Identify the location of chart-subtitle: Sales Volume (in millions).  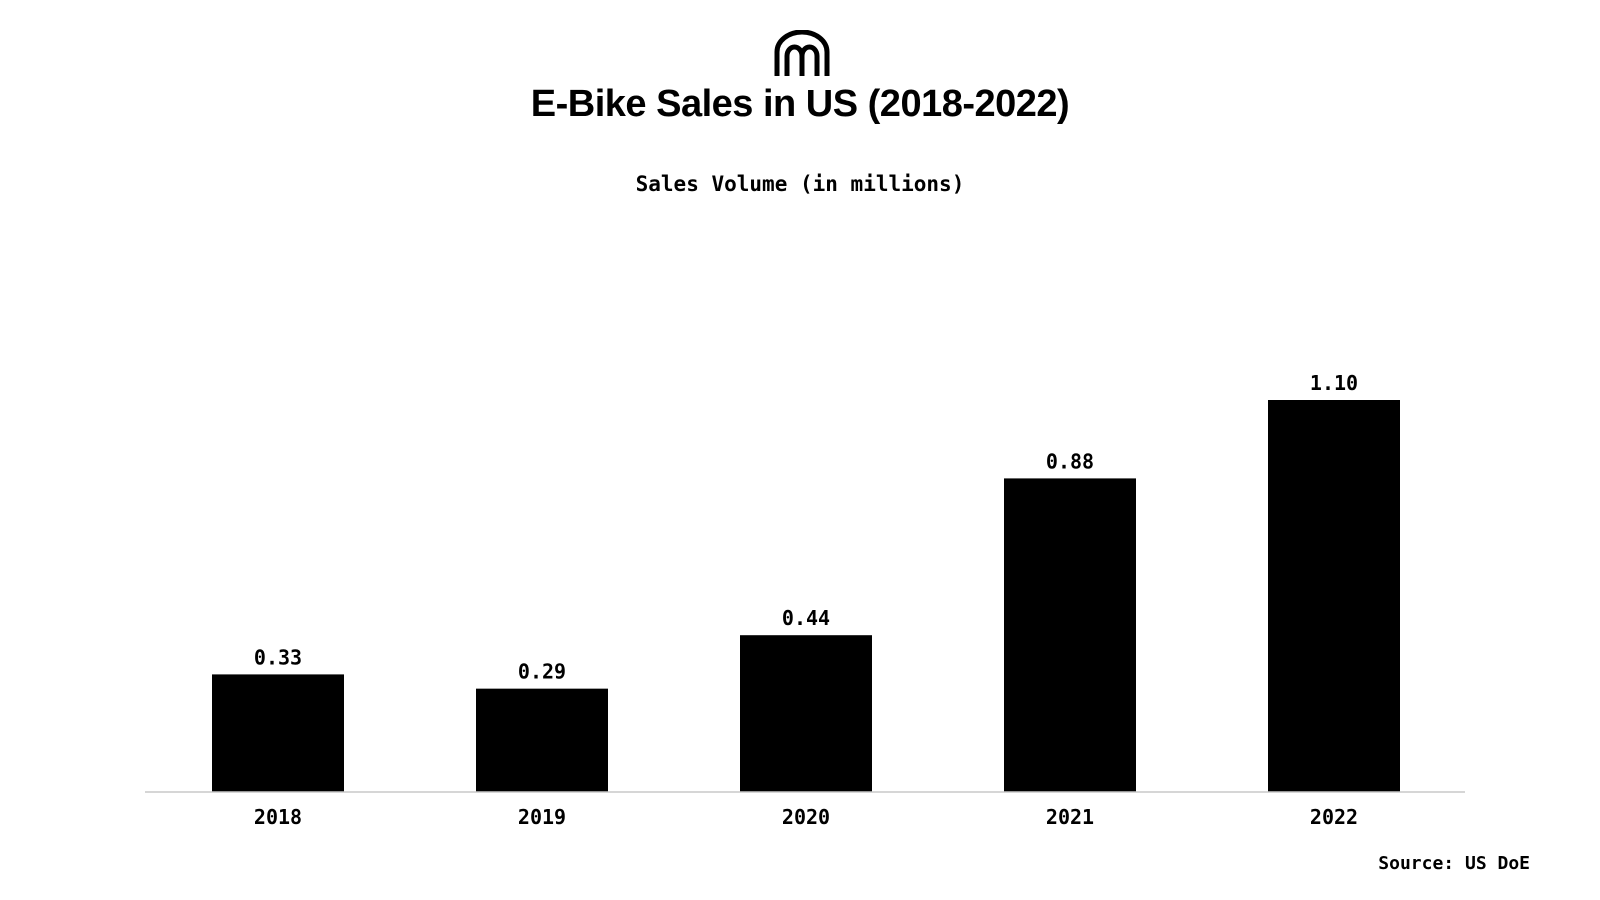
(800, 184).